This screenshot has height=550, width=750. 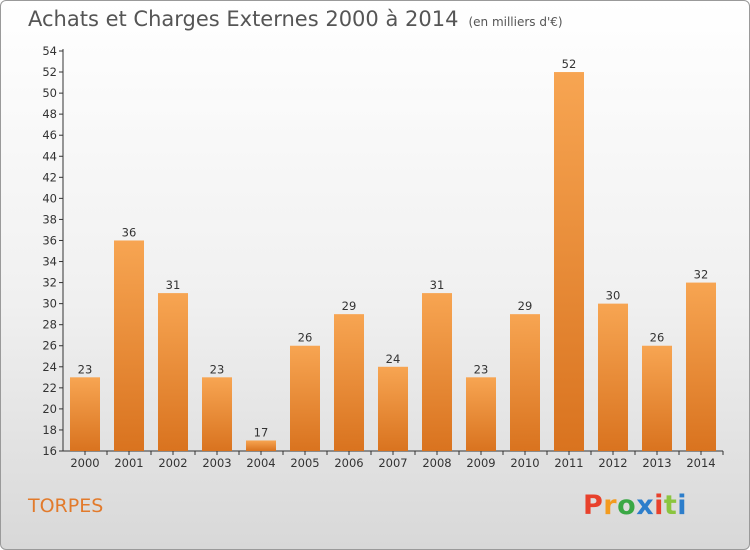 I want to click on proxiti-logo: Proxiti, so click(x=635, y=505).